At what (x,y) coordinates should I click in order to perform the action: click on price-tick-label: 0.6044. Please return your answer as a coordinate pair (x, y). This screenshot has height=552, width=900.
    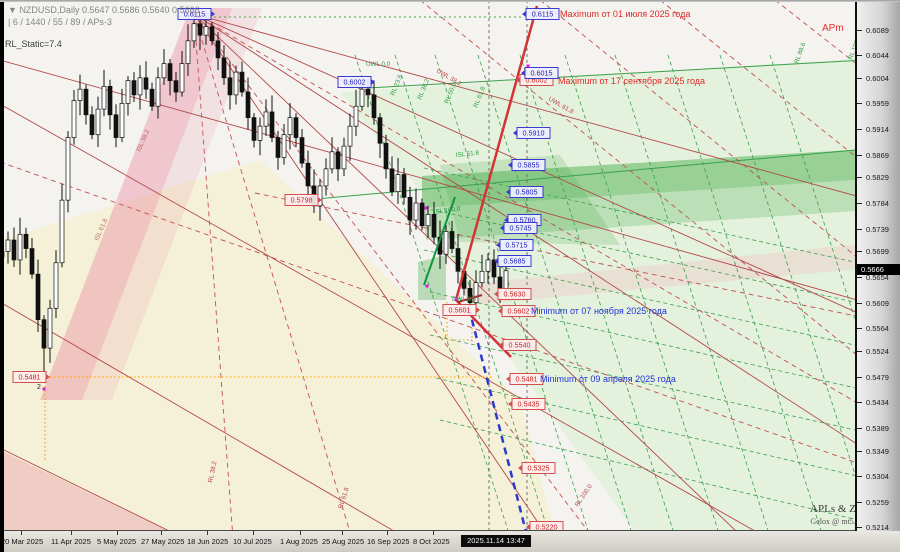
    Looking at the image, I should click on (877, 55).